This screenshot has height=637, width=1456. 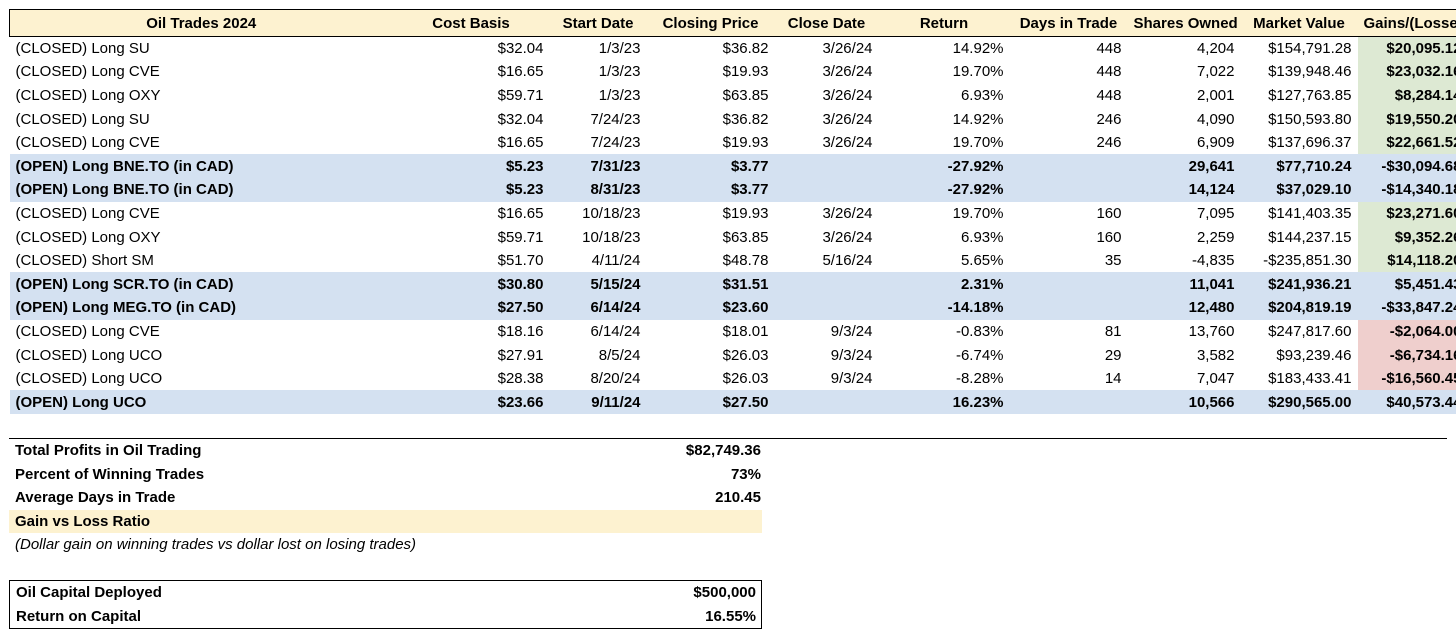 I want to click on cell-shares-owned: 4,204, so click(x=1215, y=49).